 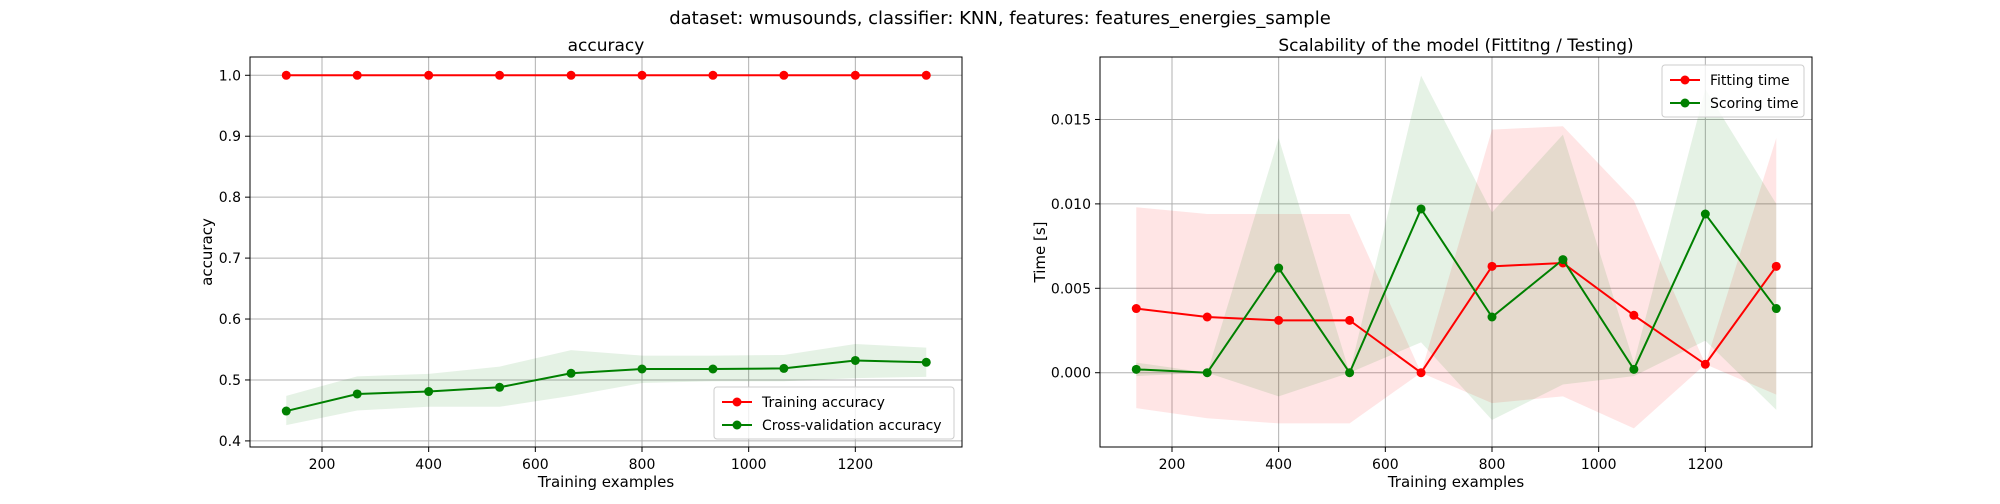 I want to click on y-tick-label: 0.5, so click(x=230, y=381).